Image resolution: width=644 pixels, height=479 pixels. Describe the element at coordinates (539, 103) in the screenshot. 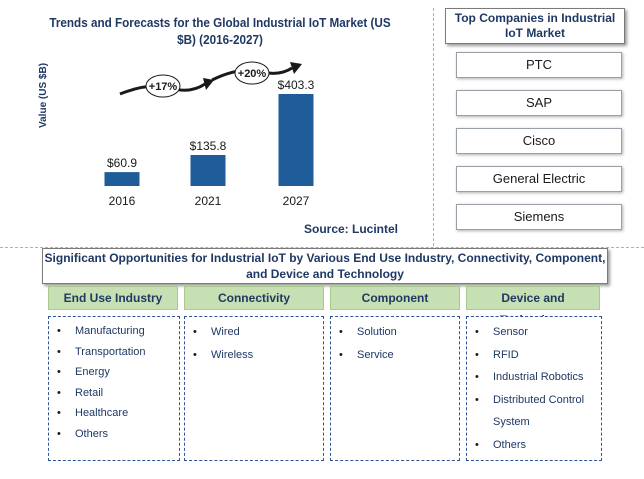

I see `company-sap: SAP` at that location.